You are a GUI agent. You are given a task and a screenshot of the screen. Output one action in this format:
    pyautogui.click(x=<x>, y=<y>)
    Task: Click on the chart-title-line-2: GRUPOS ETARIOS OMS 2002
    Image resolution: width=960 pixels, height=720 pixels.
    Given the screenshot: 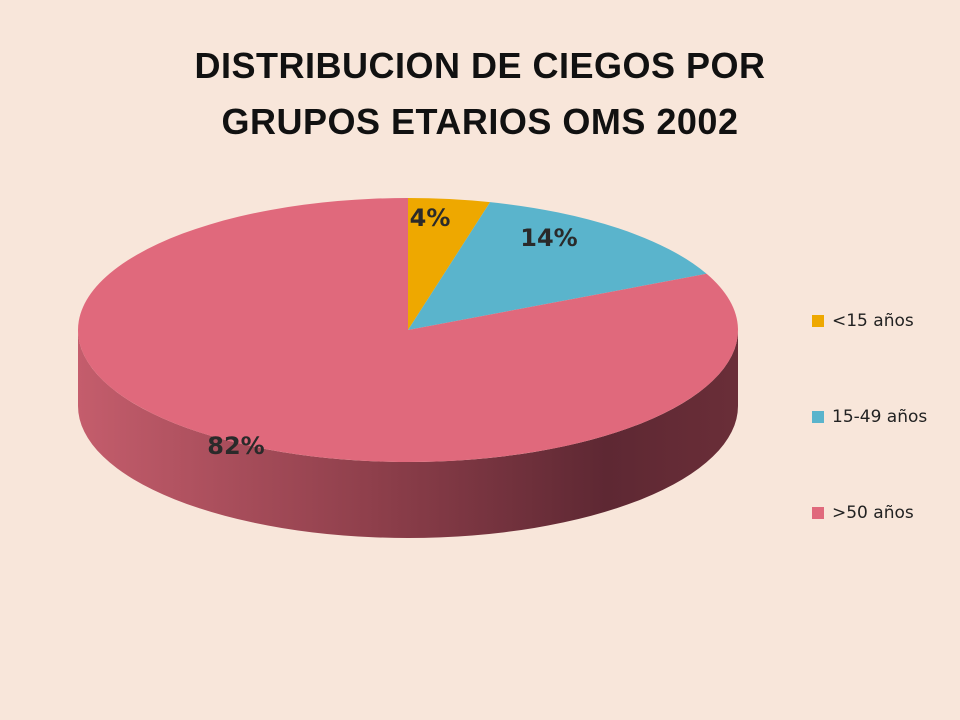 What is the action you would take?
    pyautogui.click(x=480, y=121)
    